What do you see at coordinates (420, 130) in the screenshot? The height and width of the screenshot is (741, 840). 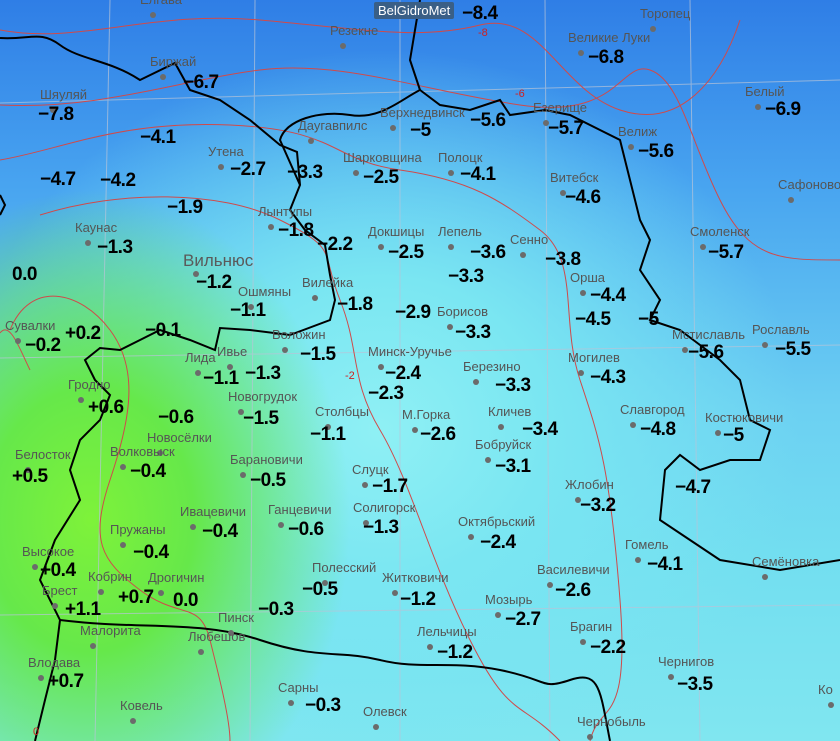 I see `temperature-value: −5` at bounding box center [420, 130].